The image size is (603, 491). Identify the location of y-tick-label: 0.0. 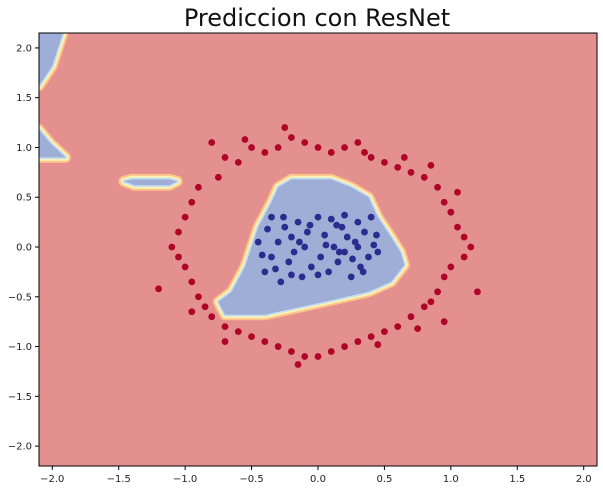
(24, 248).